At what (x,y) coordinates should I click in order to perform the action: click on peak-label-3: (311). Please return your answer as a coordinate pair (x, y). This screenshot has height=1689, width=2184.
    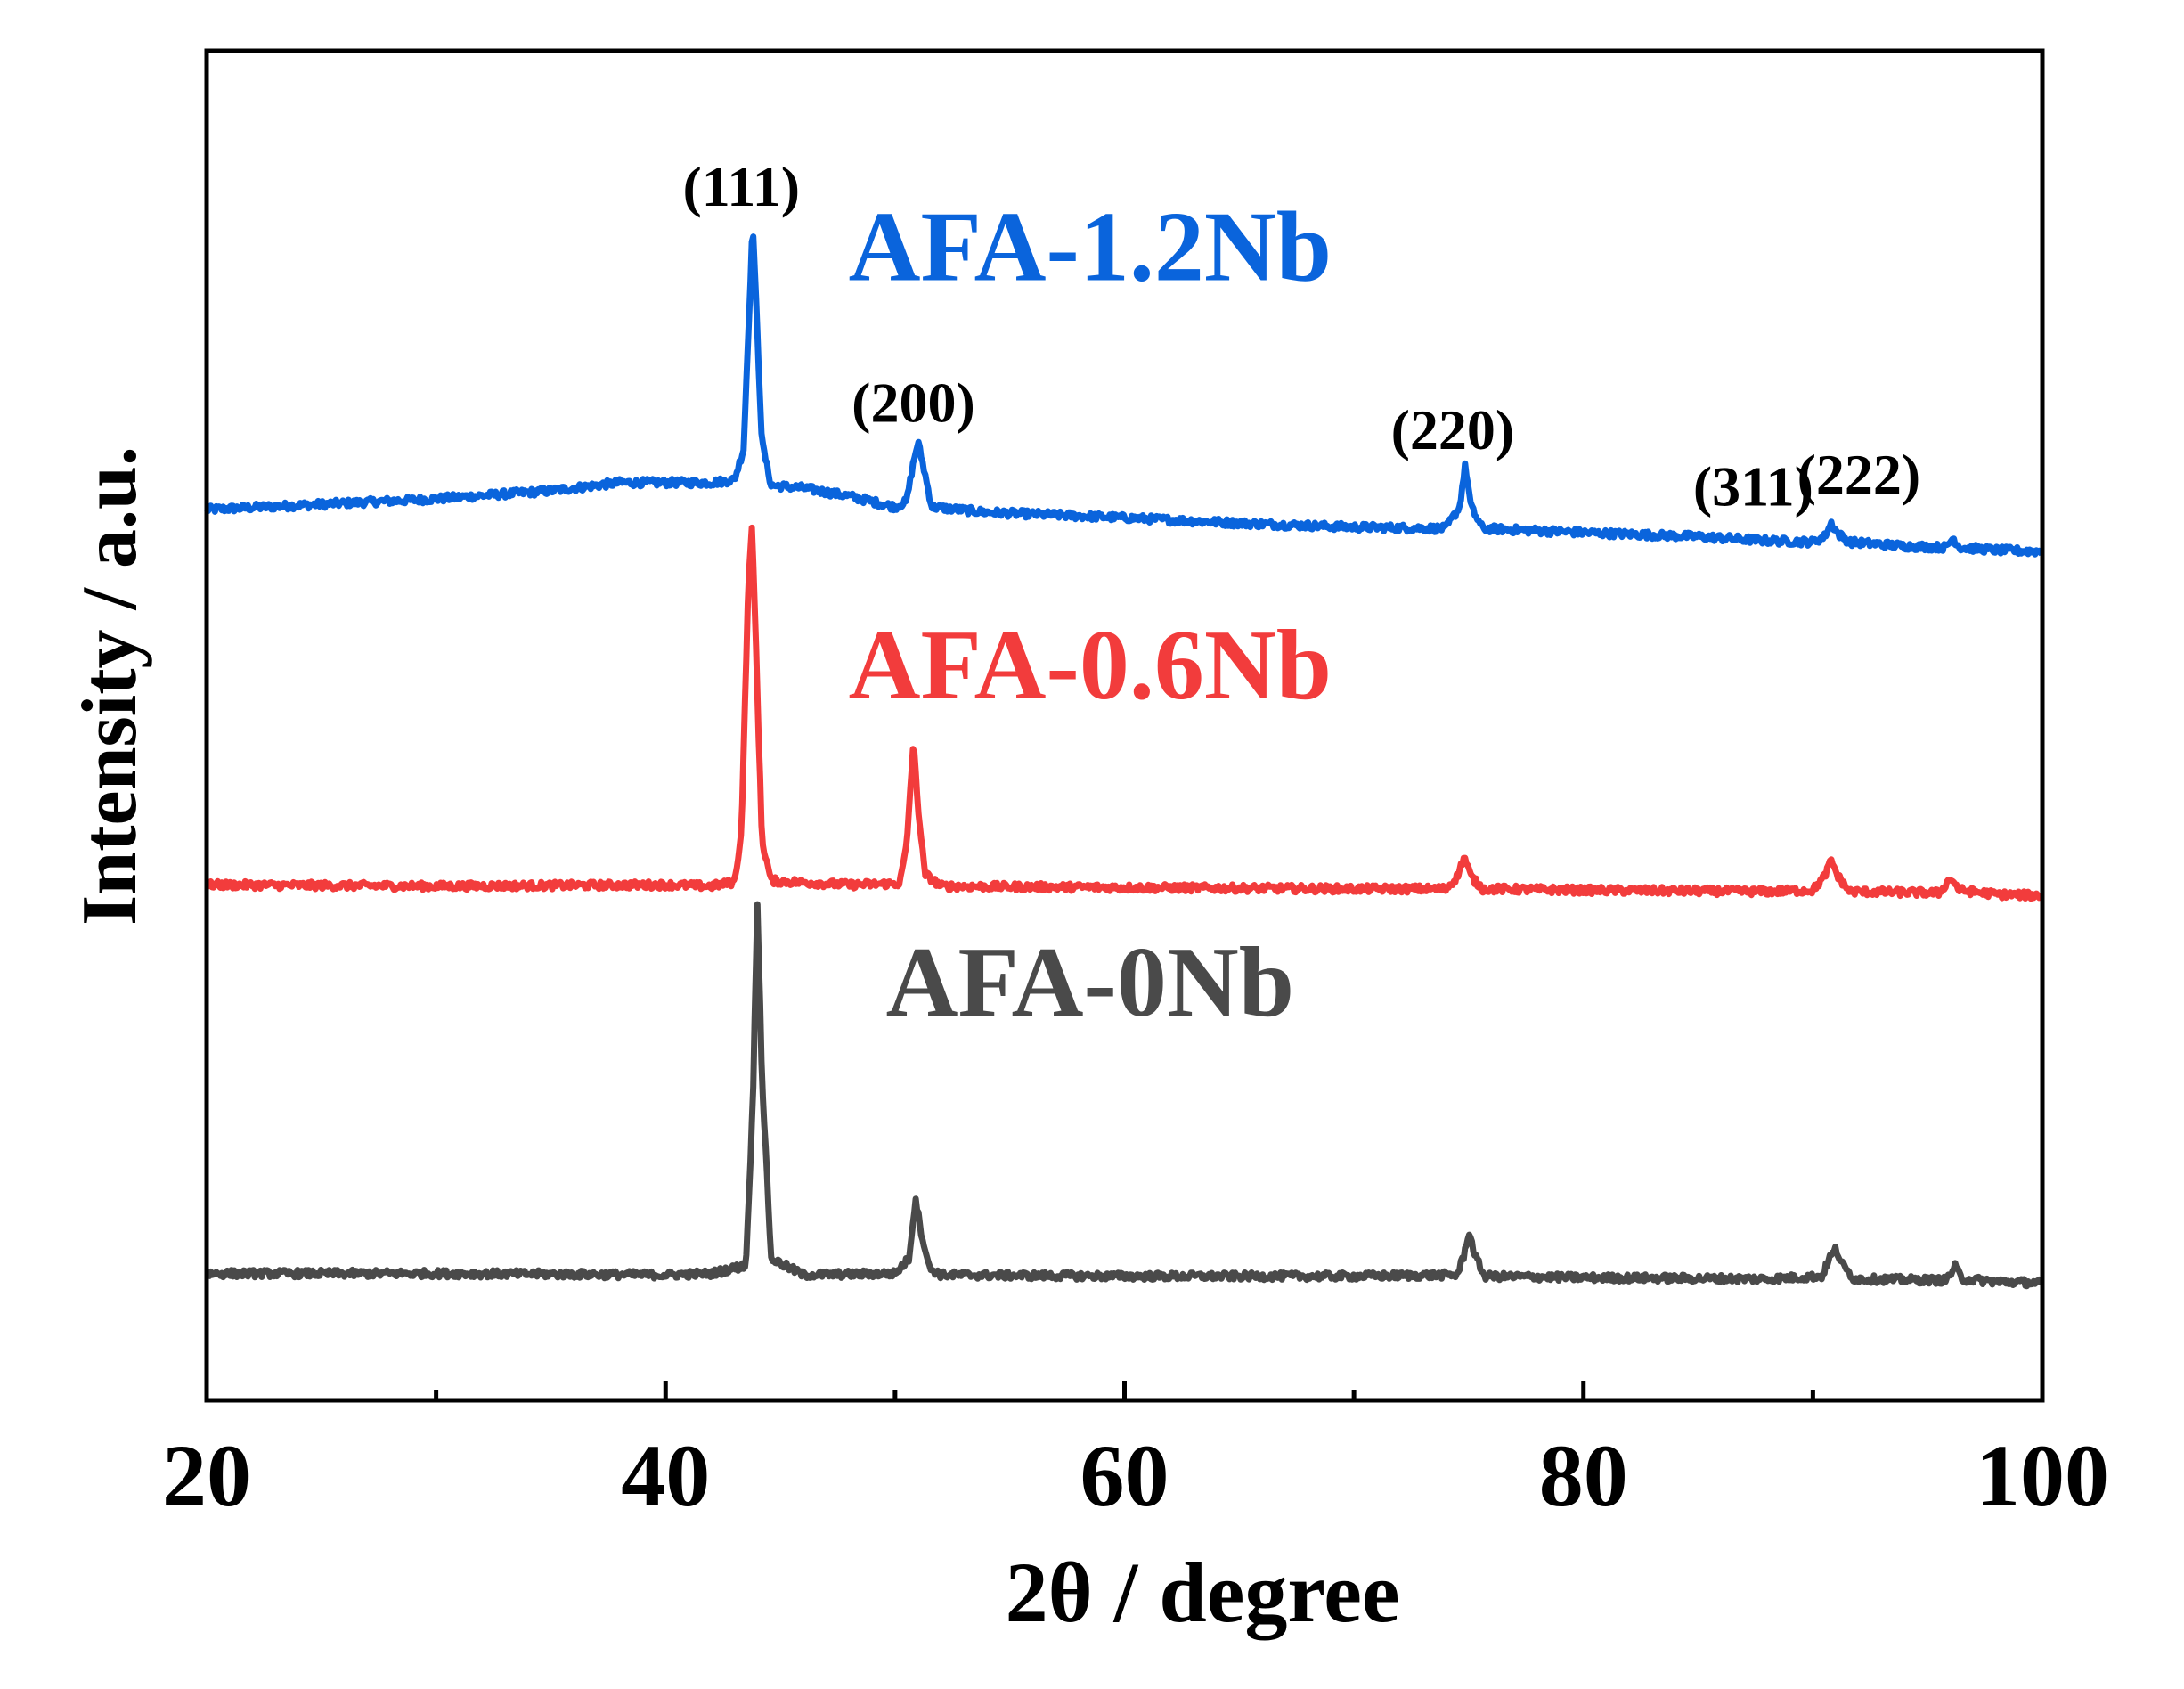
    Looking at the image, I should click on (1753, 487).